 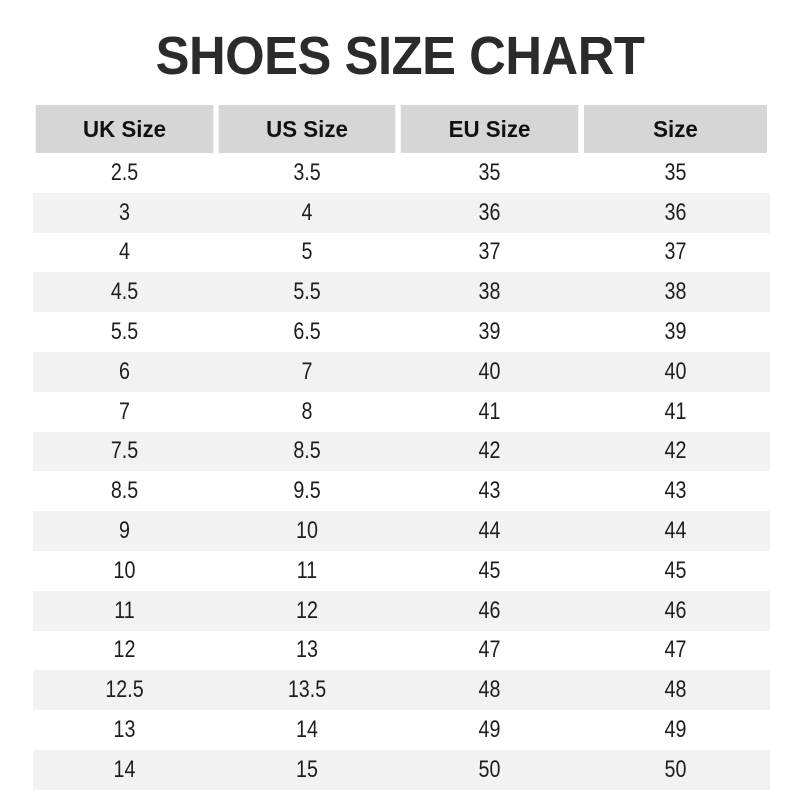 I want to click on table-cell: 13, so click(x=124, y=730).